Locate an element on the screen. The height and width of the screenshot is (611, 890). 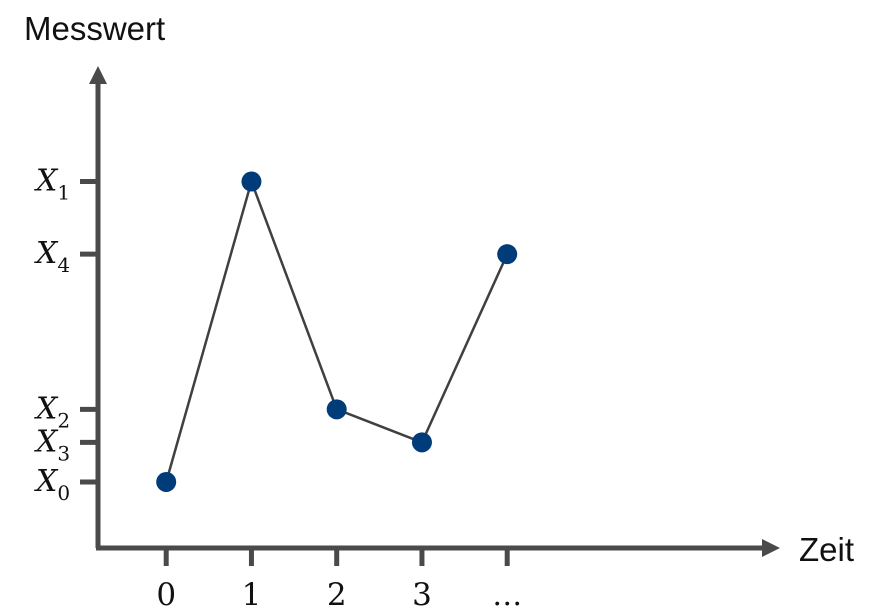
x-tick-label: 1 is located at coordinates (252, 594).